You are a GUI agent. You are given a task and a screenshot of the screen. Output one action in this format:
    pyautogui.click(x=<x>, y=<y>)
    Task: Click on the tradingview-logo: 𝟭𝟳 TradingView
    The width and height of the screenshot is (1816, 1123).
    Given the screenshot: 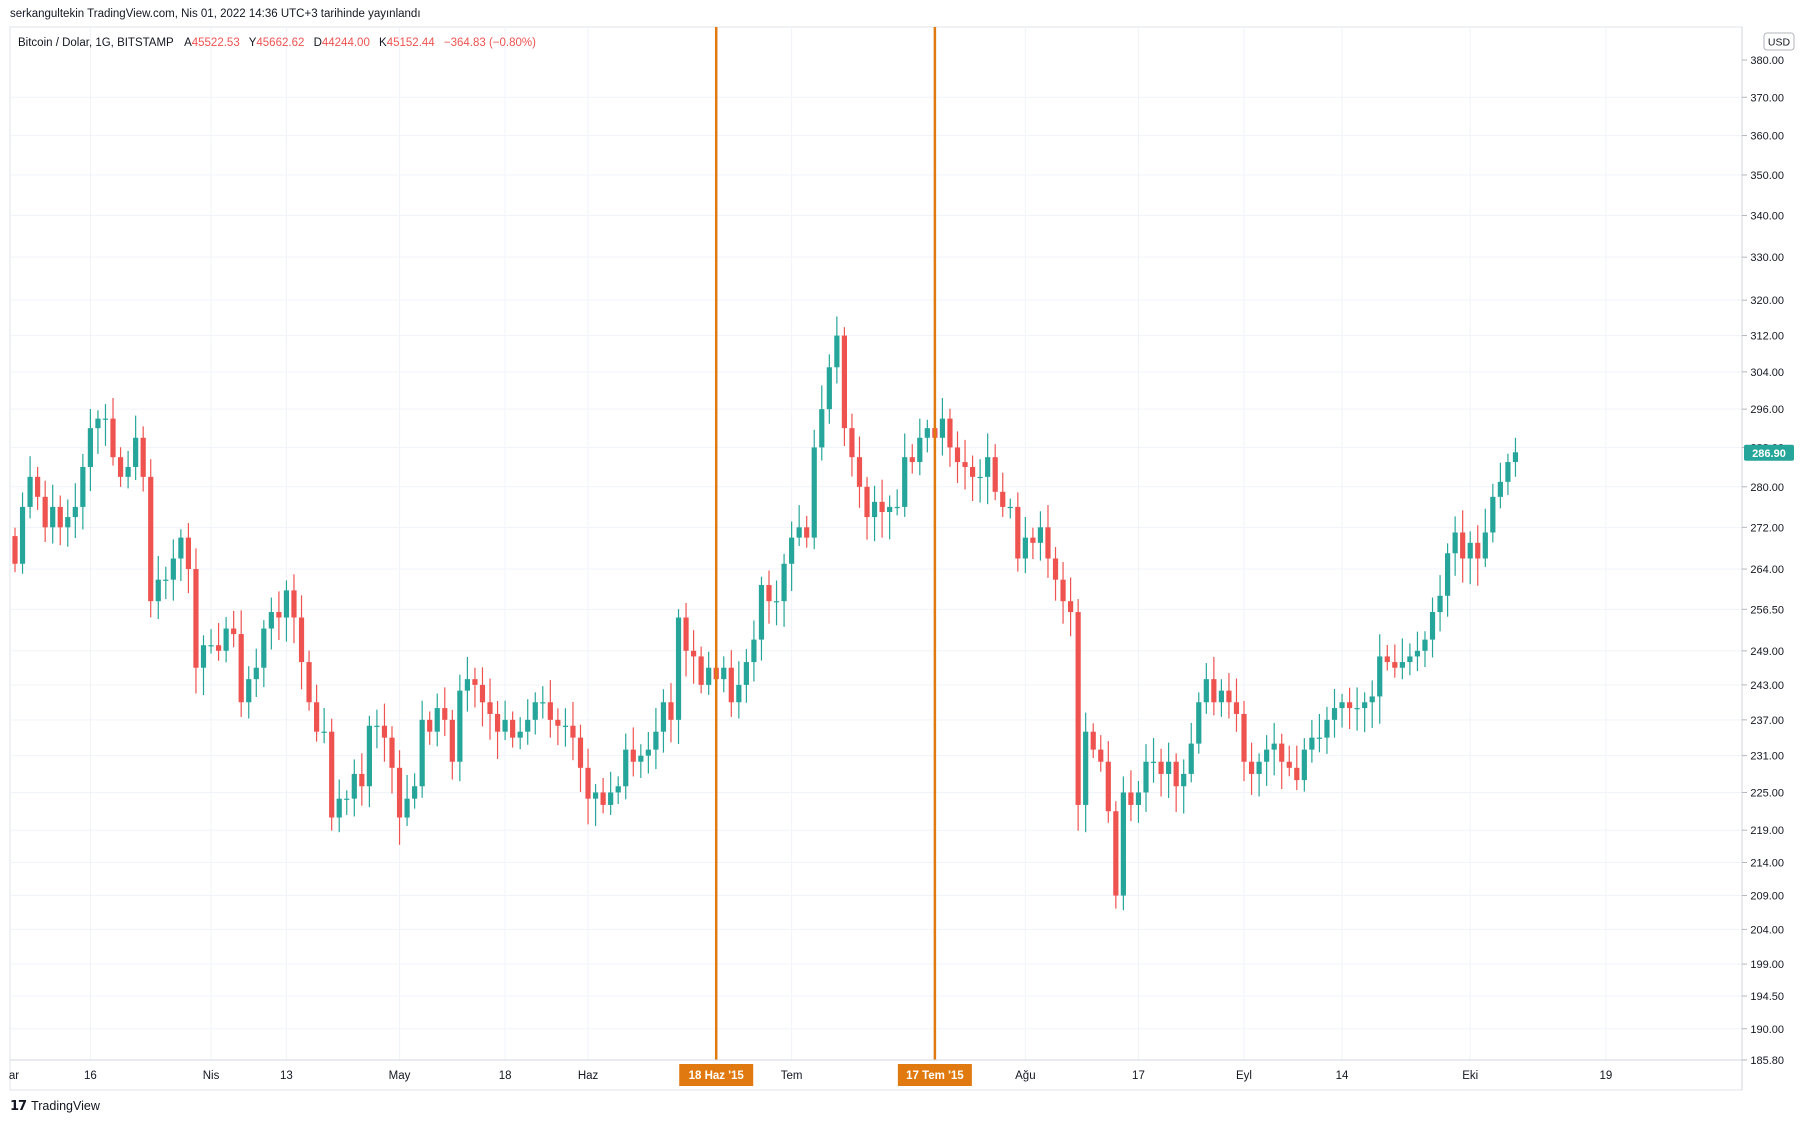 What is the action you would take?
    pyautogui.click(x=55, y=1106)
    